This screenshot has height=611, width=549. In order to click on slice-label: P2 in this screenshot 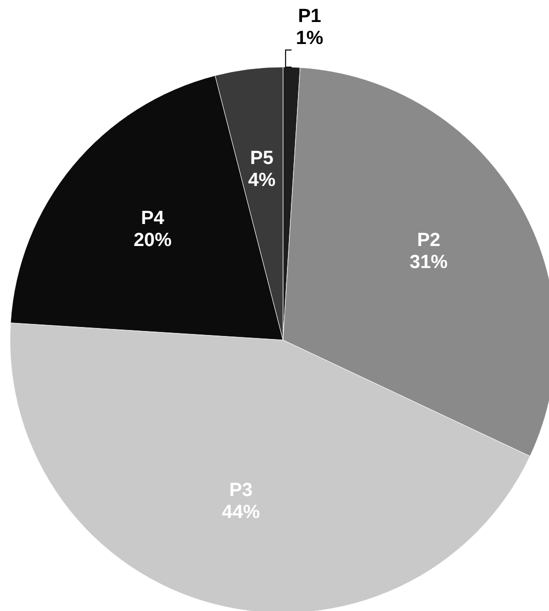, I will do `click(428, 240)`.